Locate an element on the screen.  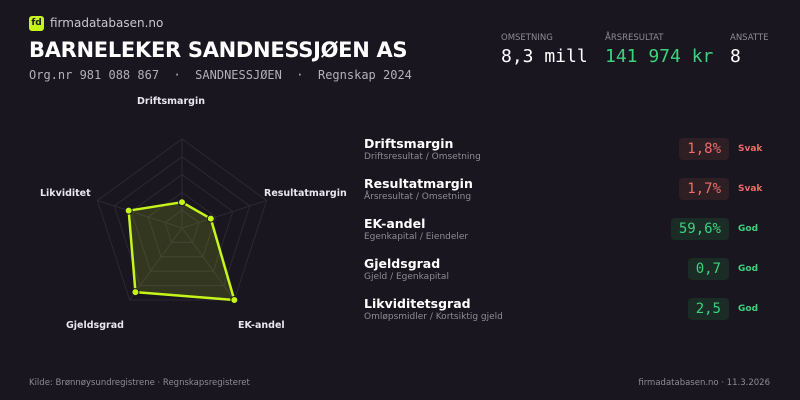
stat-value-result: 141 974 kr is located at coordinates (659, 56).